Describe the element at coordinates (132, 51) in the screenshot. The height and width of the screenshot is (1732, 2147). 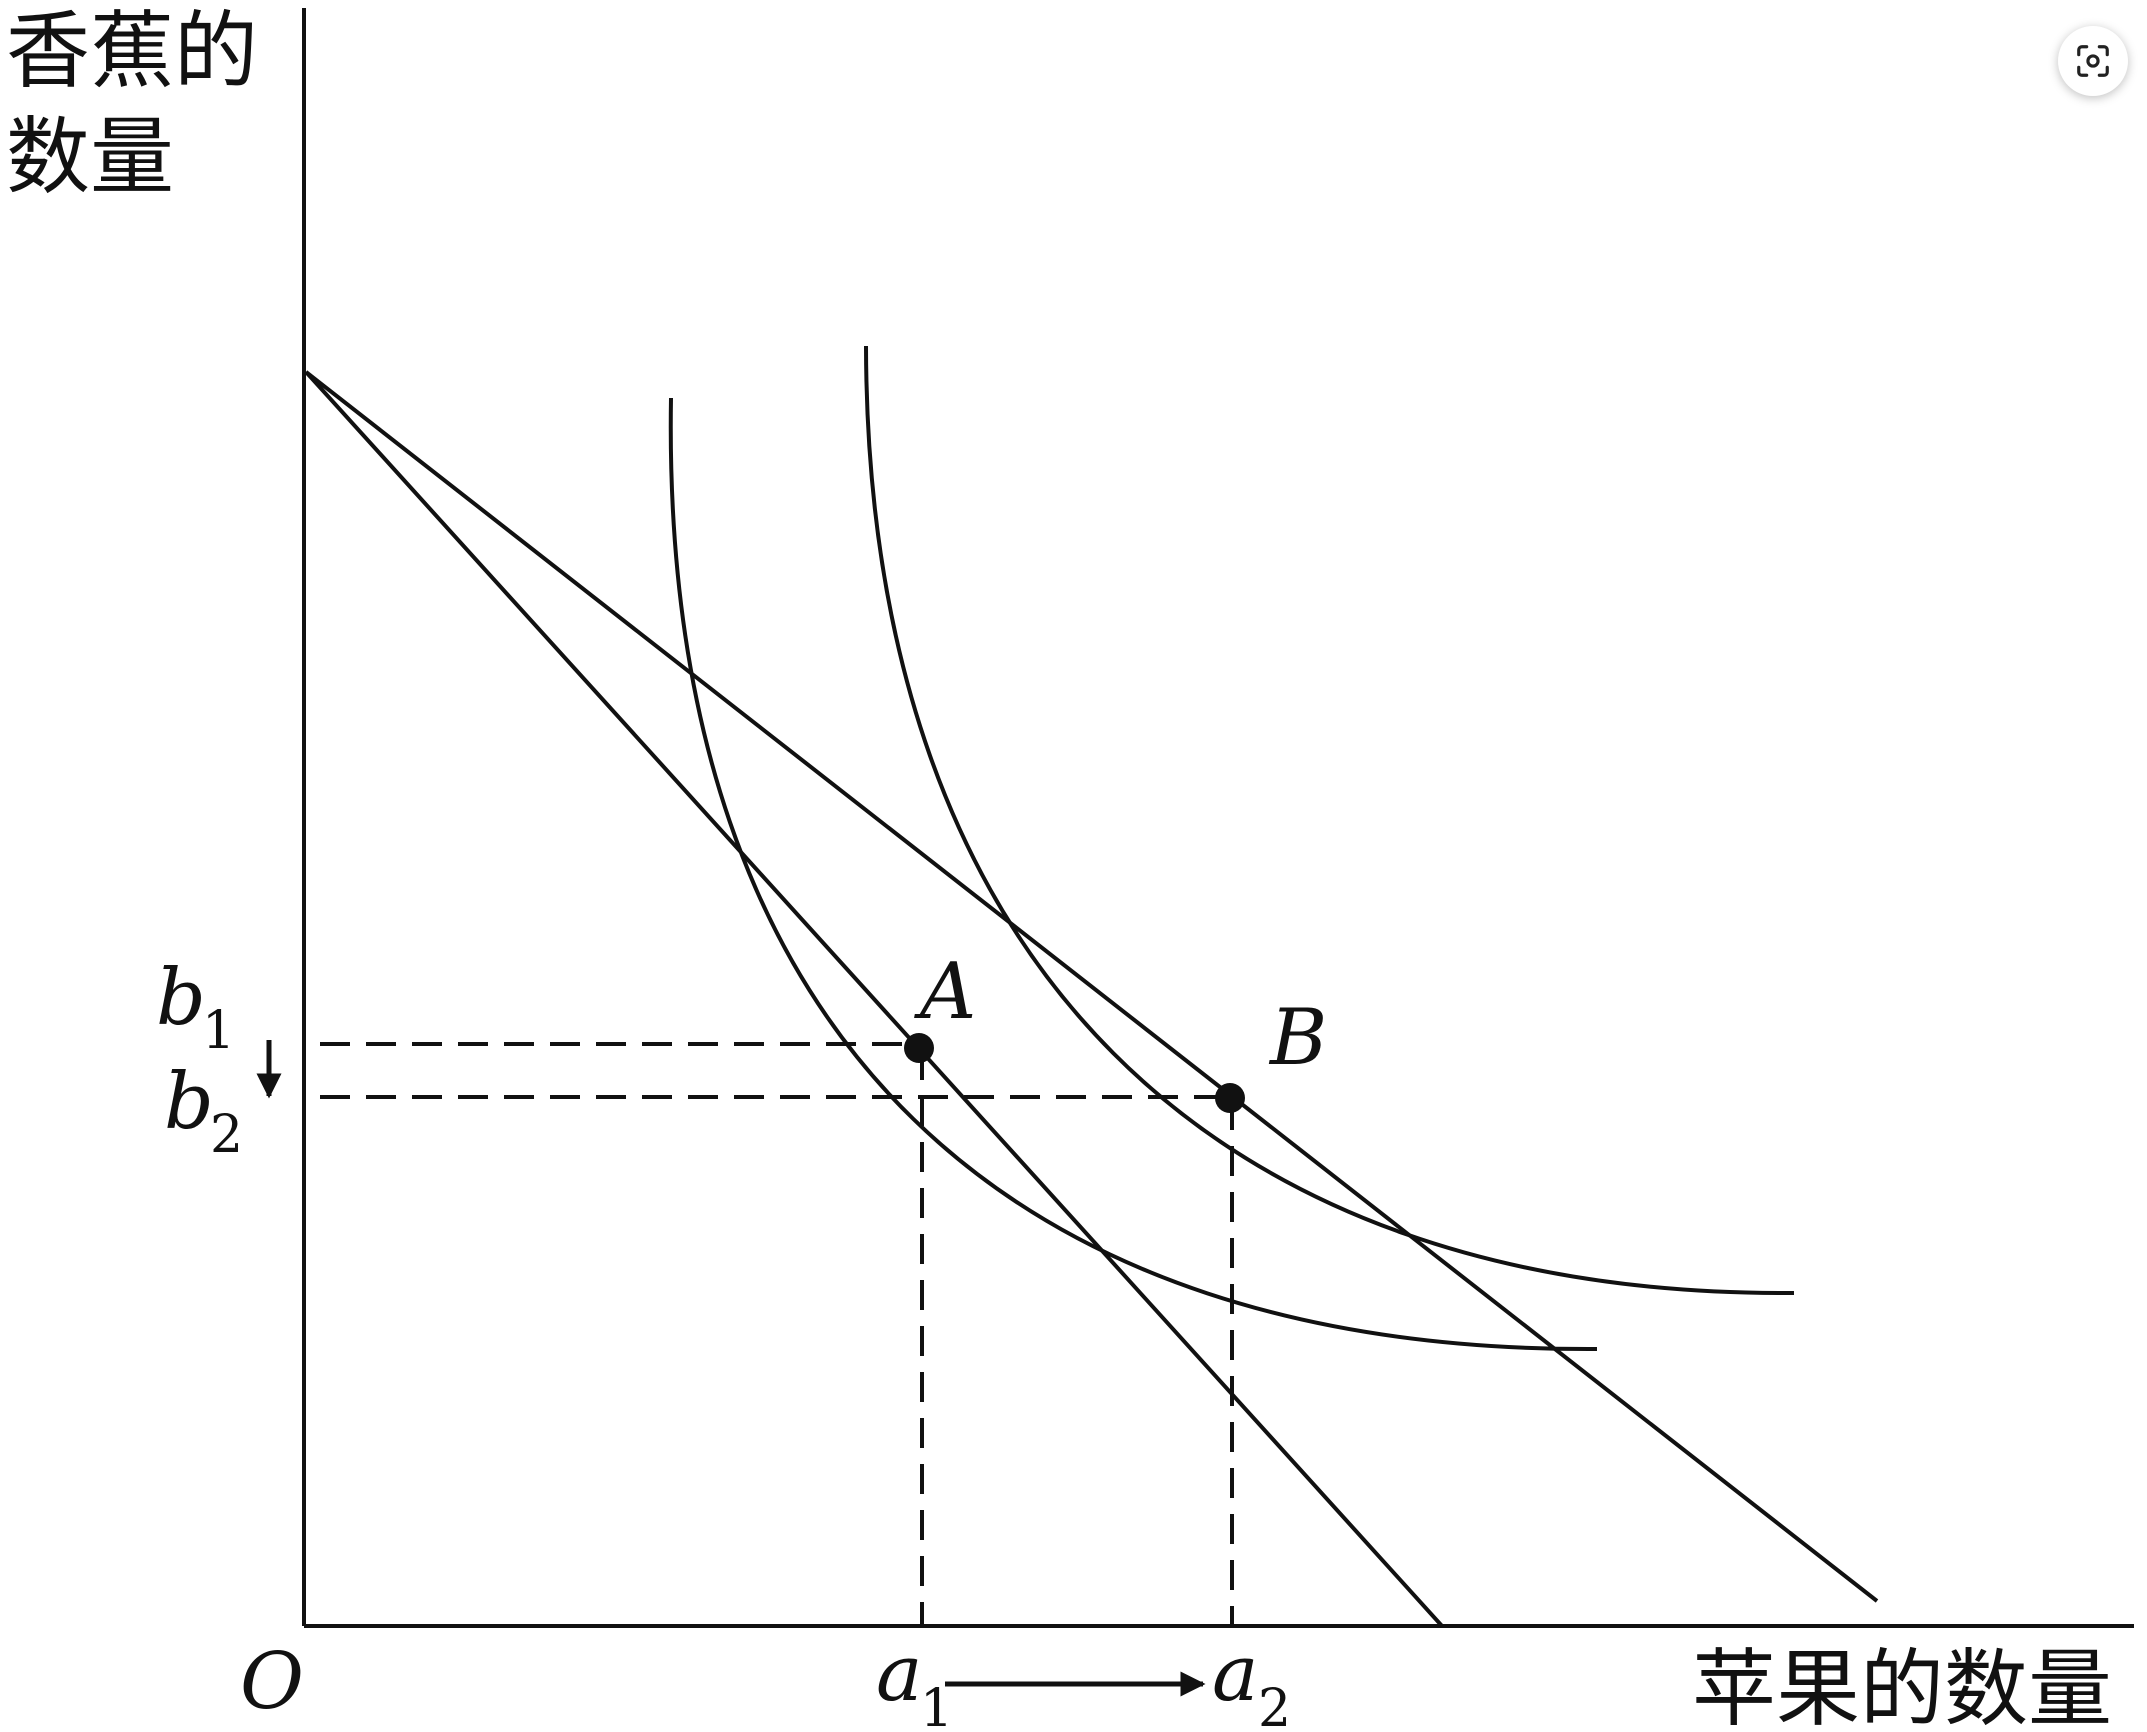
I see `y-axis-title-line1: 香蕉的` at that location.